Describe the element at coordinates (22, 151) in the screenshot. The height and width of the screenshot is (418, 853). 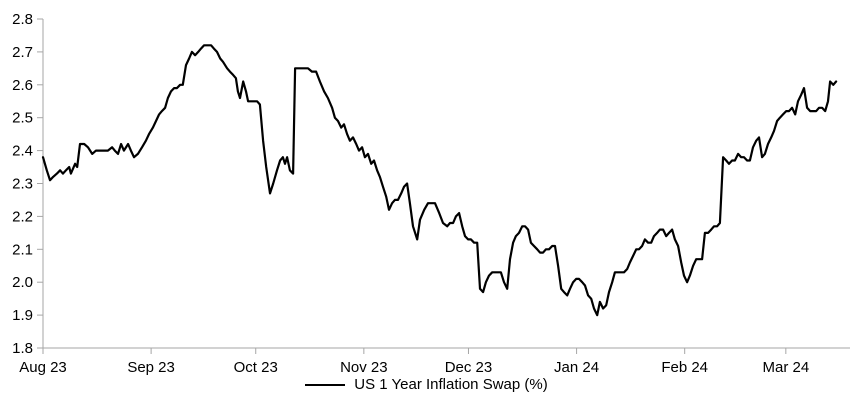
I see `y-tick-label: 2.4` at that location.